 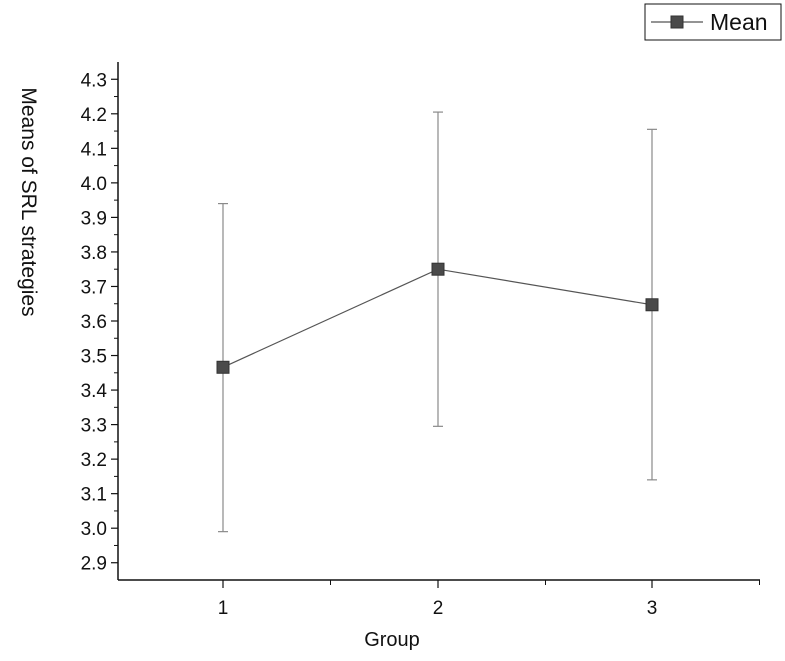 What do you see at coordinates (94, 357) in the screenshot?
I see `y-tick-label: 3.5` at bounding box center [94, 357].